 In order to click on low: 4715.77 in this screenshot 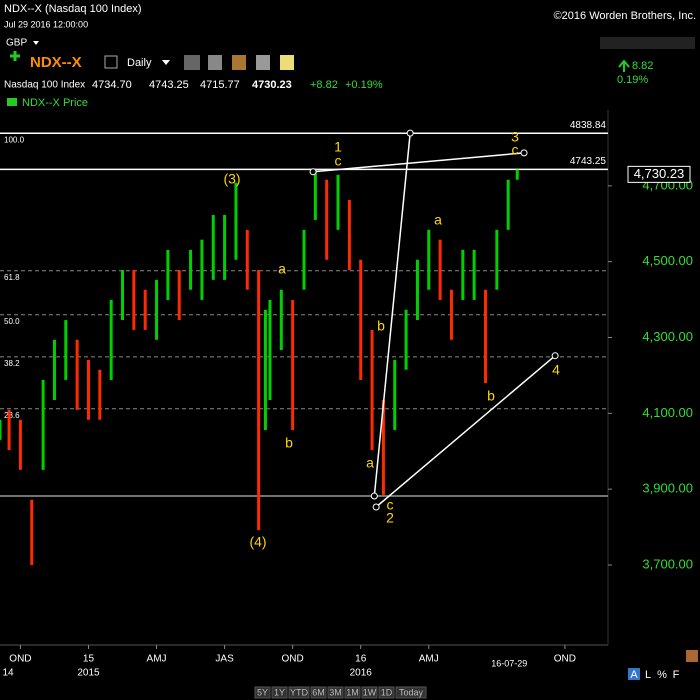, I will do `click(220, 85)`.